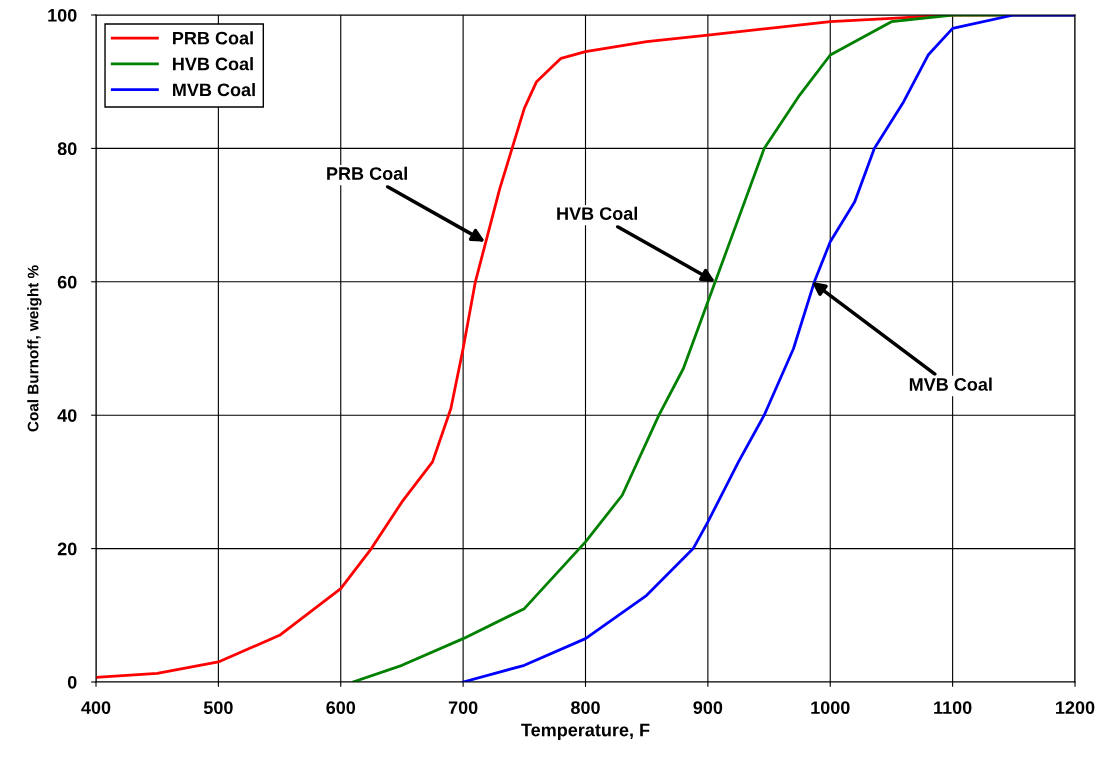 The image size is (1107, 779). What do you see at coordinates (67, 149) in the screenshot?
I see `y-tick-label: 80` at bounding box center [67, 149].